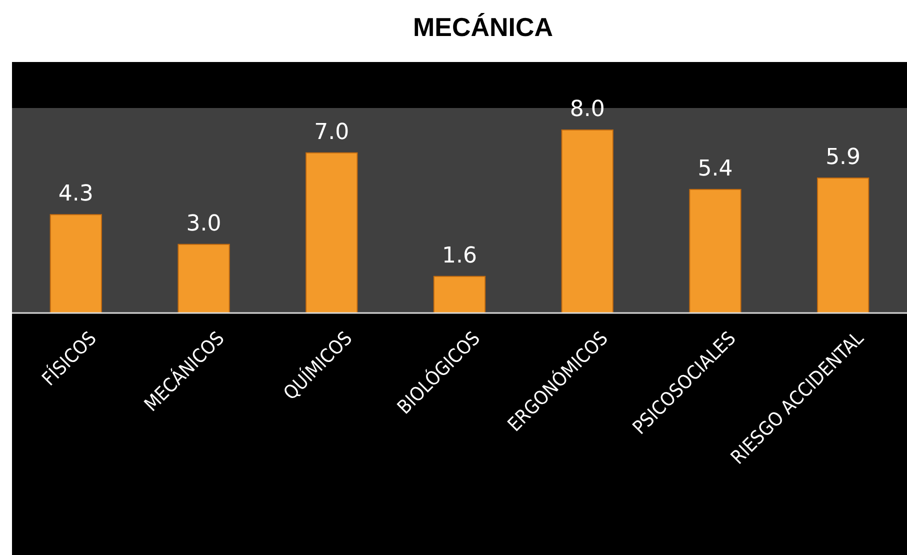 The height and width of the screenshot is (555, 907). I want to click on data-label: 5.4, so click(715, 169).